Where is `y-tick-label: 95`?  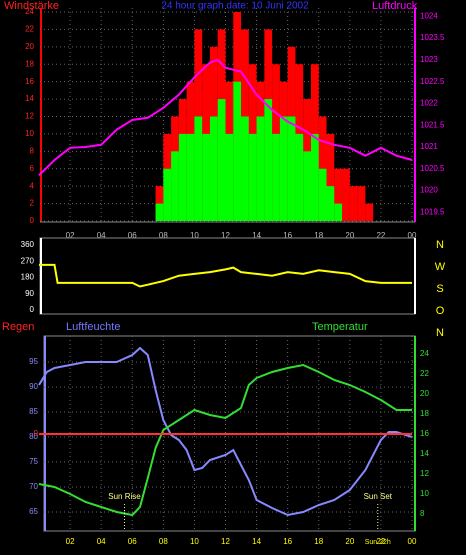 y-tick-label: 95 is located at coordinates (33, 361).